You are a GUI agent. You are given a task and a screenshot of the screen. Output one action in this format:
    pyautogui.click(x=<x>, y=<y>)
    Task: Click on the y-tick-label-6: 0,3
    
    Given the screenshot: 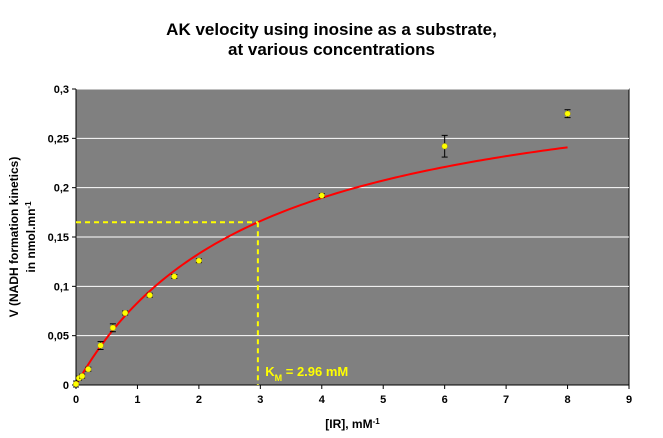 What is the action you would take?
    pyautogui.click(x=61, y=90)
    